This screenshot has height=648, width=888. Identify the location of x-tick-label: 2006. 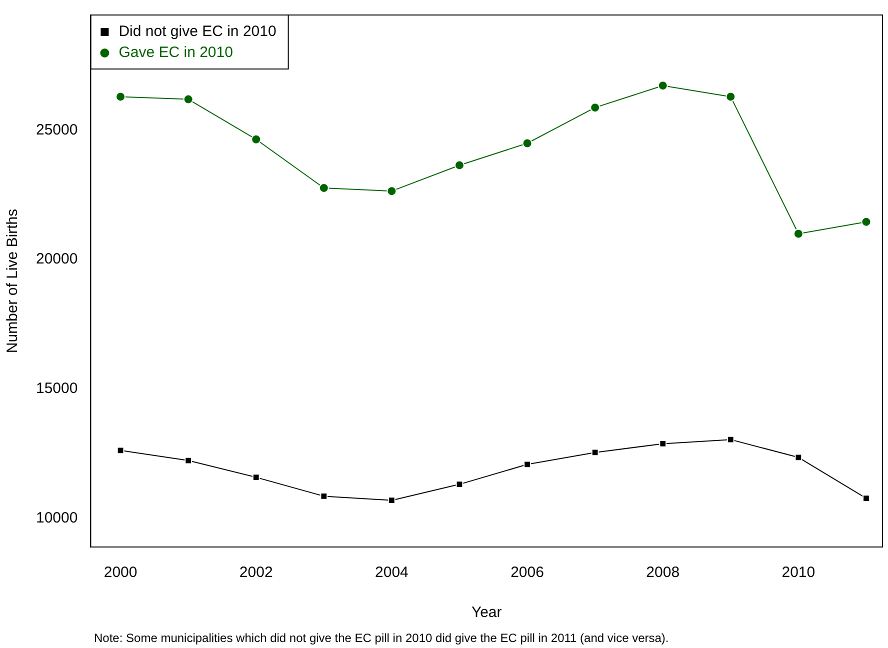
(527, 573).